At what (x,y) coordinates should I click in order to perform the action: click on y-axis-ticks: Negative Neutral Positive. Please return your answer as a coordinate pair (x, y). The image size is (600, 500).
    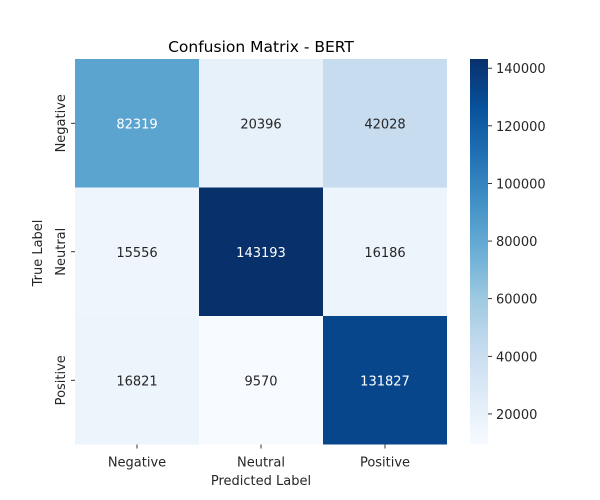
    Looking at the image, I should click on (64, 249).